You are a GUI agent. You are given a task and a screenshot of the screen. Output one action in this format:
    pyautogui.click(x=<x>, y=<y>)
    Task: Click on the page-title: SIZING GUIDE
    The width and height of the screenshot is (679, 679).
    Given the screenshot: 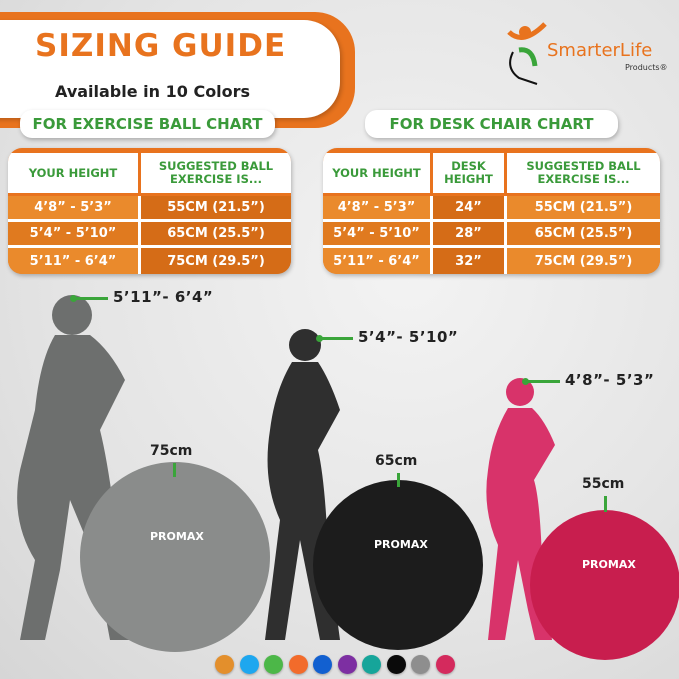 What is the action you would take?
    pyautogui.click(x=161, y=46)
    